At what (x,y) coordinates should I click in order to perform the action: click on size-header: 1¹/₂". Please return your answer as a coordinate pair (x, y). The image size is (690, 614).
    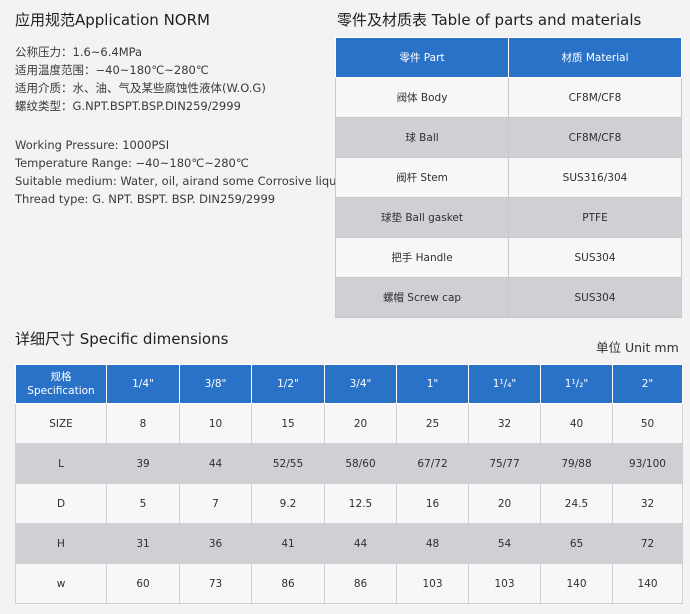
    Looking at the image, I should click on (576, 384).